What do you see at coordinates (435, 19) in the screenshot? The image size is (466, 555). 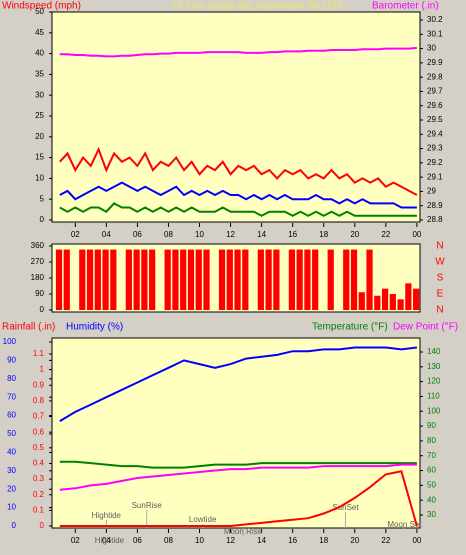 I see `y-tick-label: 30.2` at bounding box center [435, 19].